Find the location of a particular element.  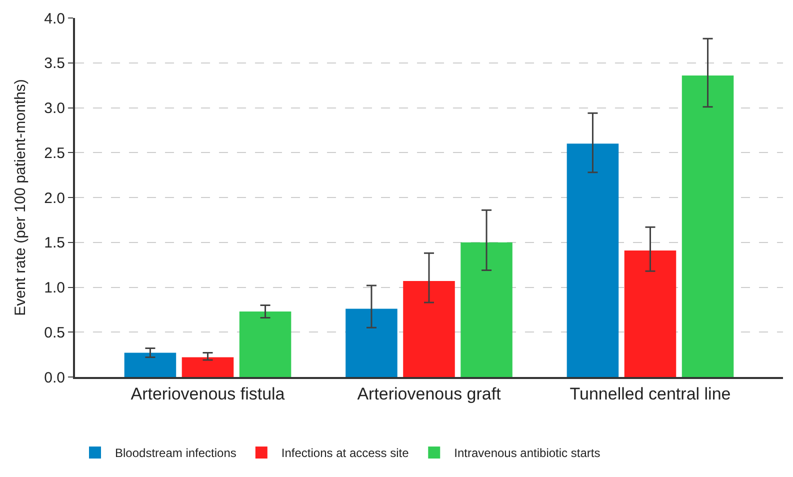

y-tick-label: 1.0 is located at coordinates (54, 288).